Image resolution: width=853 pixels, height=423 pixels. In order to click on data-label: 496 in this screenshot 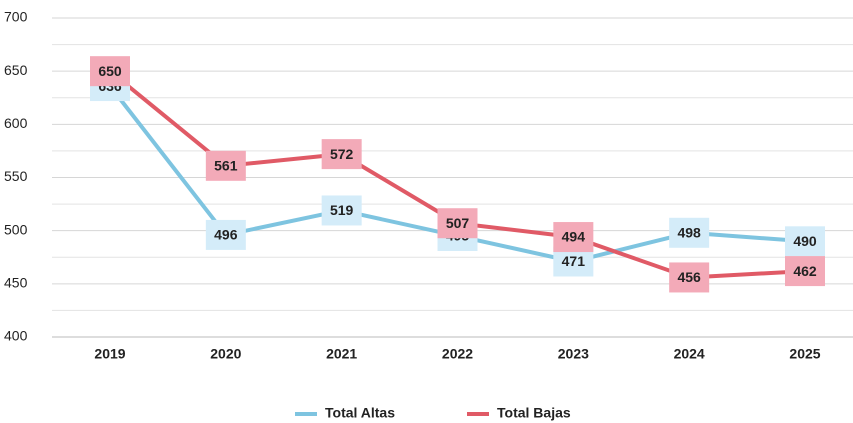, I will do `click(226, 235)`.